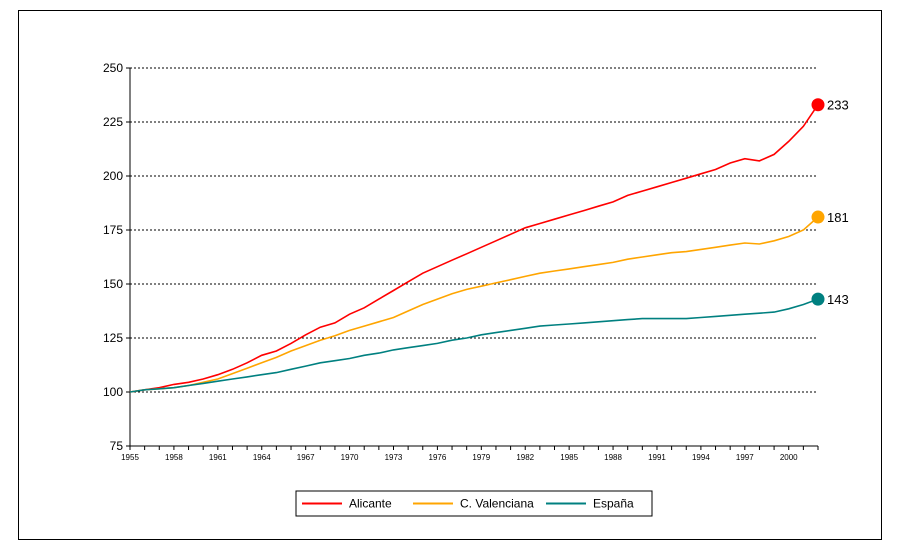 The image size is (902, 543). Describe the element at coordinates (370, 504) in the screenshot. I see `legend-label-0: Alicante` at that location.